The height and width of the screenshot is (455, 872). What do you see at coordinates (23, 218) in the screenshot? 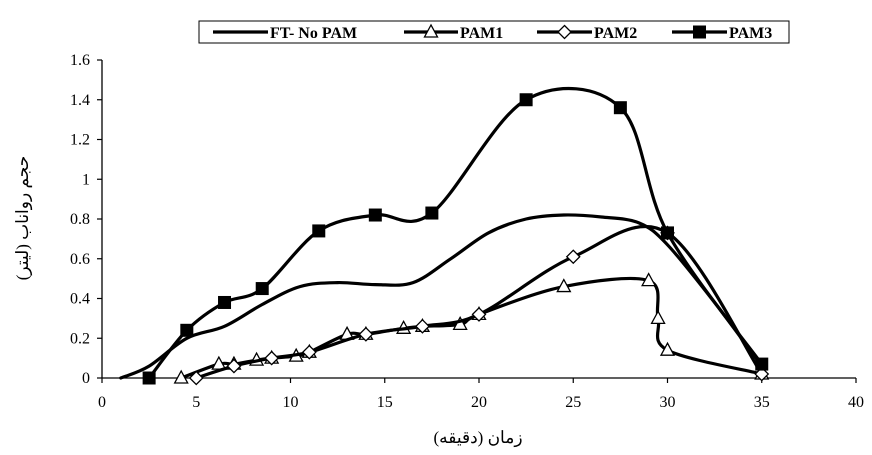
I see `y-axis-title: حجم رواناب (لیتر)` at bounding box center [23, 218].